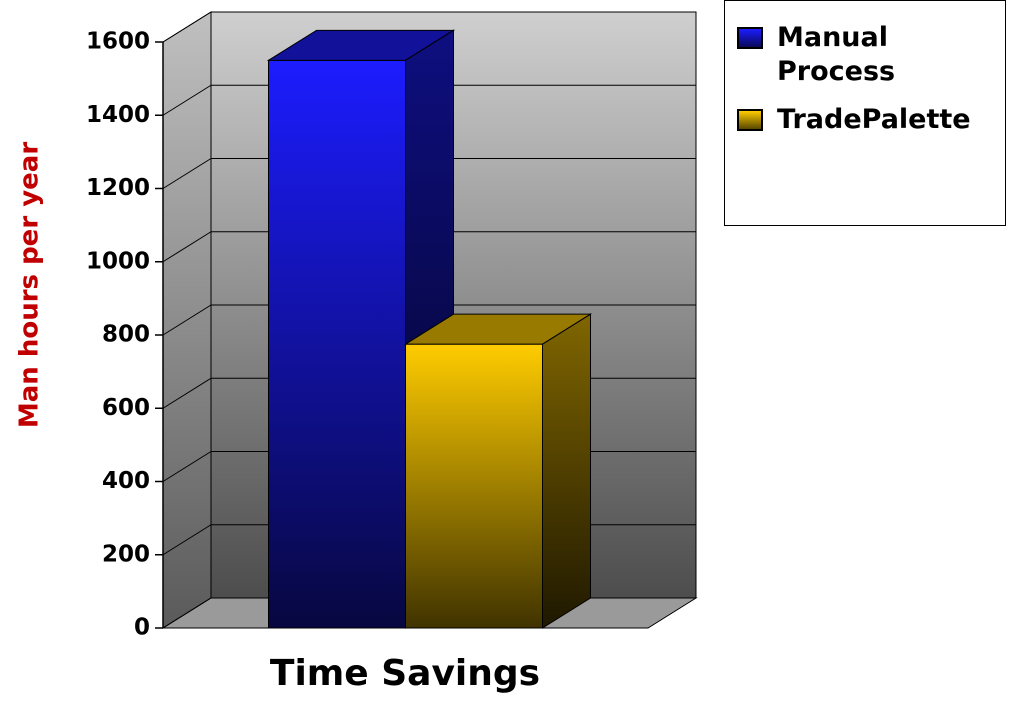 The image size is (1010, 701). I want to click on legend-label: TradePalette, so click(874, 119).